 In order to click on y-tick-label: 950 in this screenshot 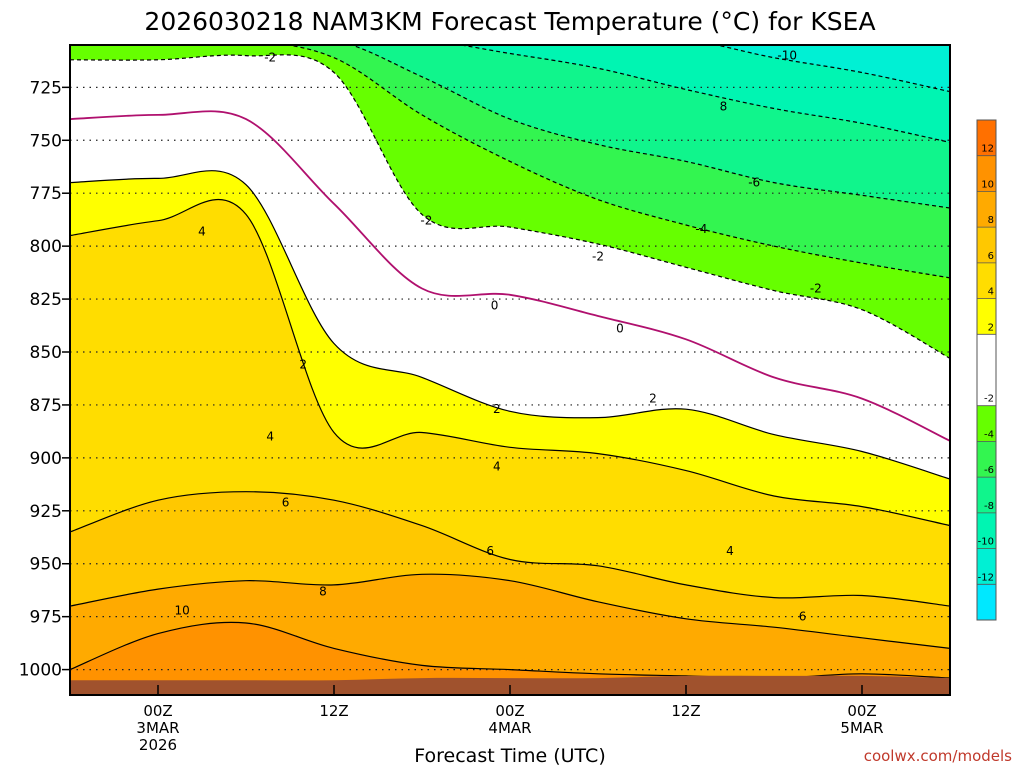, I will do `click(46, 565)`.